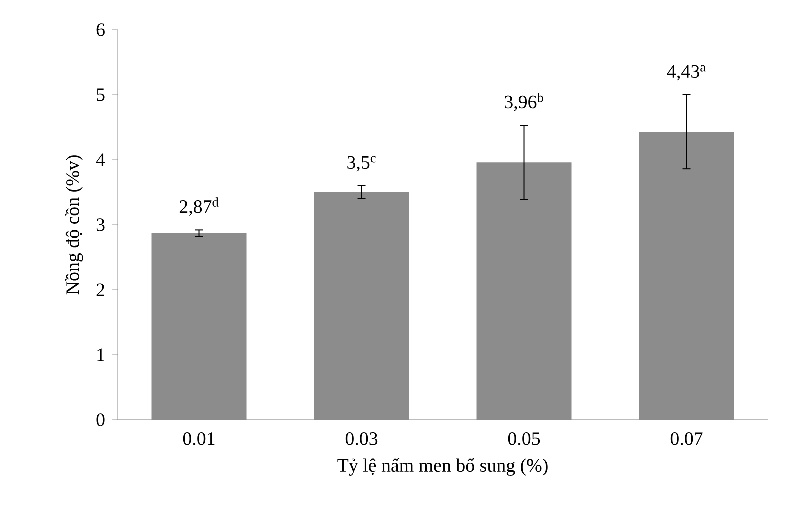 The height and width of the screenshot is (516, 796). I want to click on data-label: 3,96$^{b}$, so click(524, 102).